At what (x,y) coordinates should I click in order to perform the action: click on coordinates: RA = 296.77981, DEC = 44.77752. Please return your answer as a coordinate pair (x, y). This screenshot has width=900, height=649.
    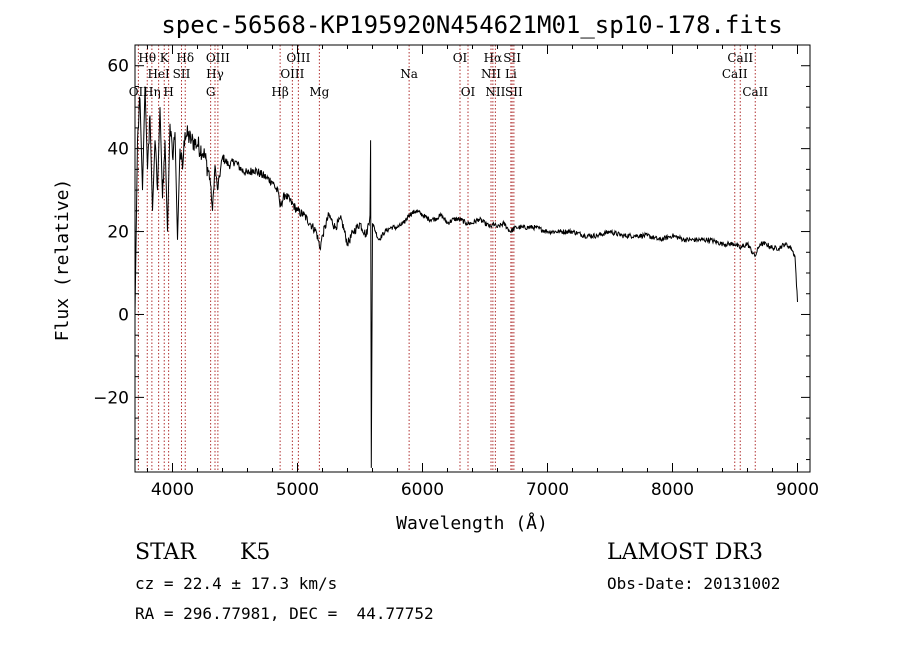
    Looking at the image, I should click on (284, 613).